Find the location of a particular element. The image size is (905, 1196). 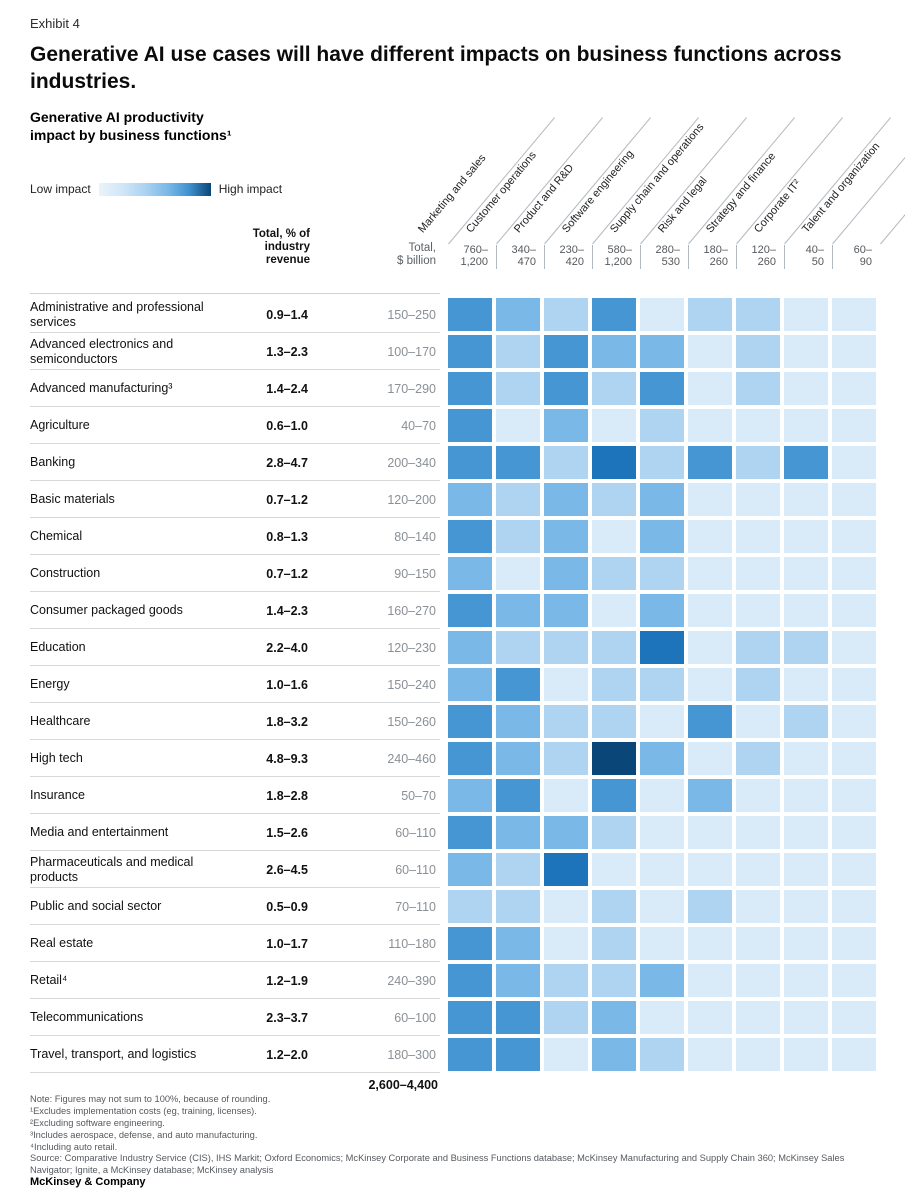

heat-cell-high-tech--talent-and-organization is located at coordinates (854, 758).